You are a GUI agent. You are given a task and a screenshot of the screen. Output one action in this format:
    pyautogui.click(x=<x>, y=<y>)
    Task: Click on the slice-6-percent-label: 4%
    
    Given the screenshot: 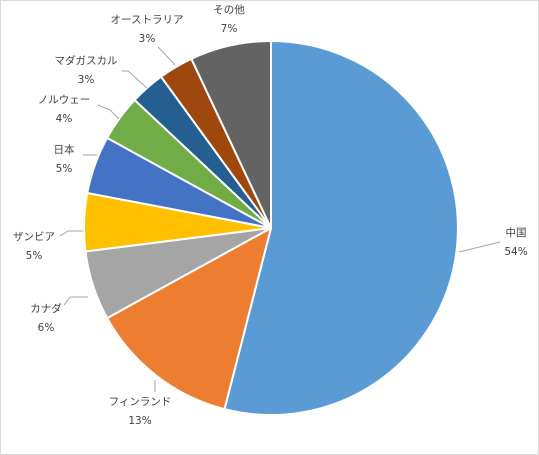 What is the action you would take?
    pyautogui.click(x=64, y=119)
    